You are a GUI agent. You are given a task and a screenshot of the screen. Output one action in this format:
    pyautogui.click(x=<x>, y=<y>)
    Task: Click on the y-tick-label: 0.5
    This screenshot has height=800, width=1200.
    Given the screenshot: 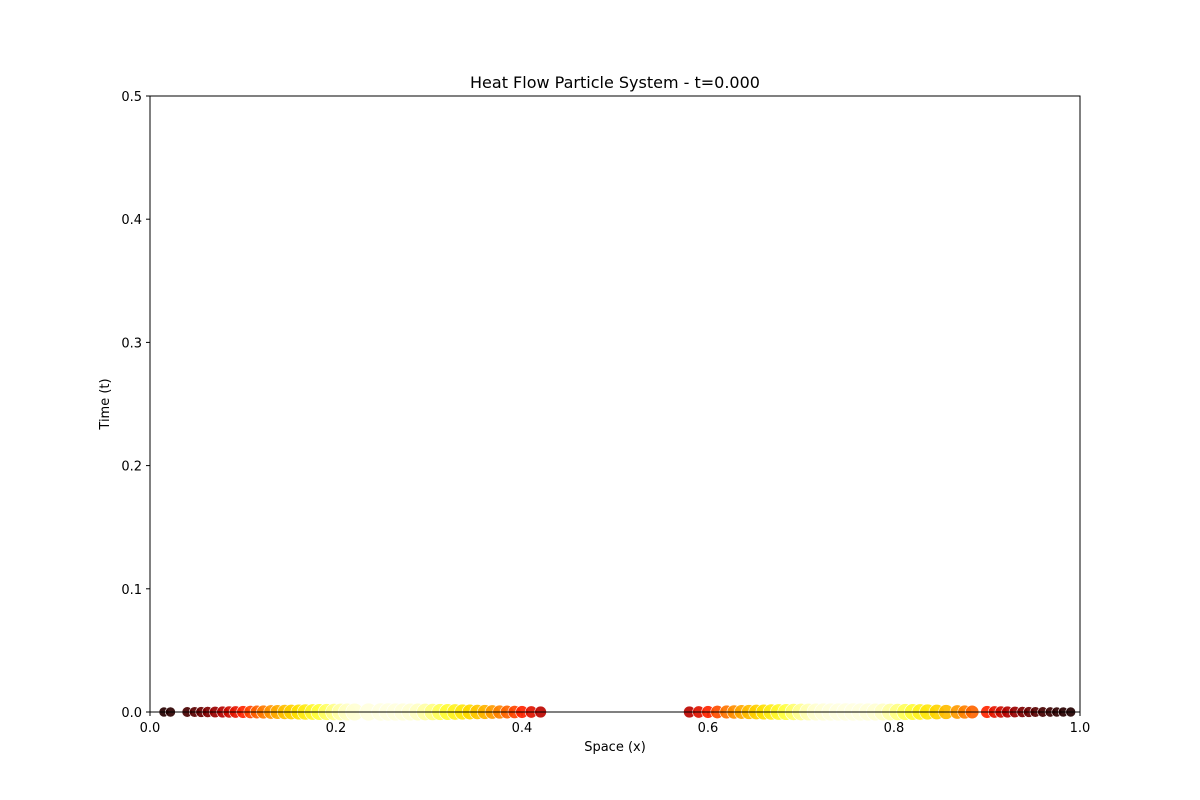 What is the action you would take?
    pyautogui.click(x=131, y=97)
    